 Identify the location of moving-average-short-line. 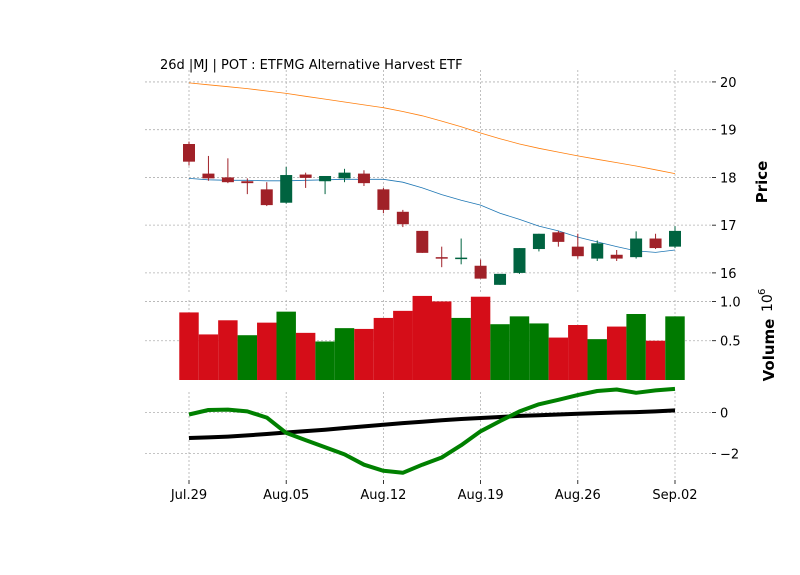
(432, 215).